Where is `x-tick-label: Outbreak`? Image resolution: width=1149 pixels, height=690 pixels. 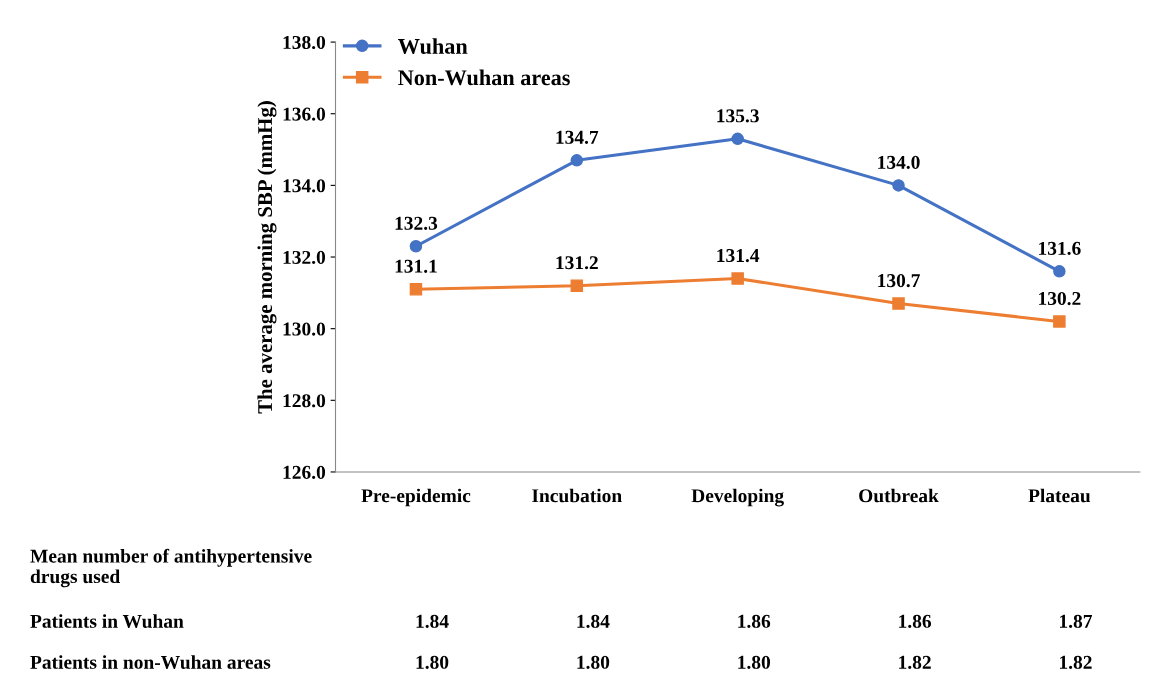
x-tick-label: Outbreak is located at coordinates (899, 495).